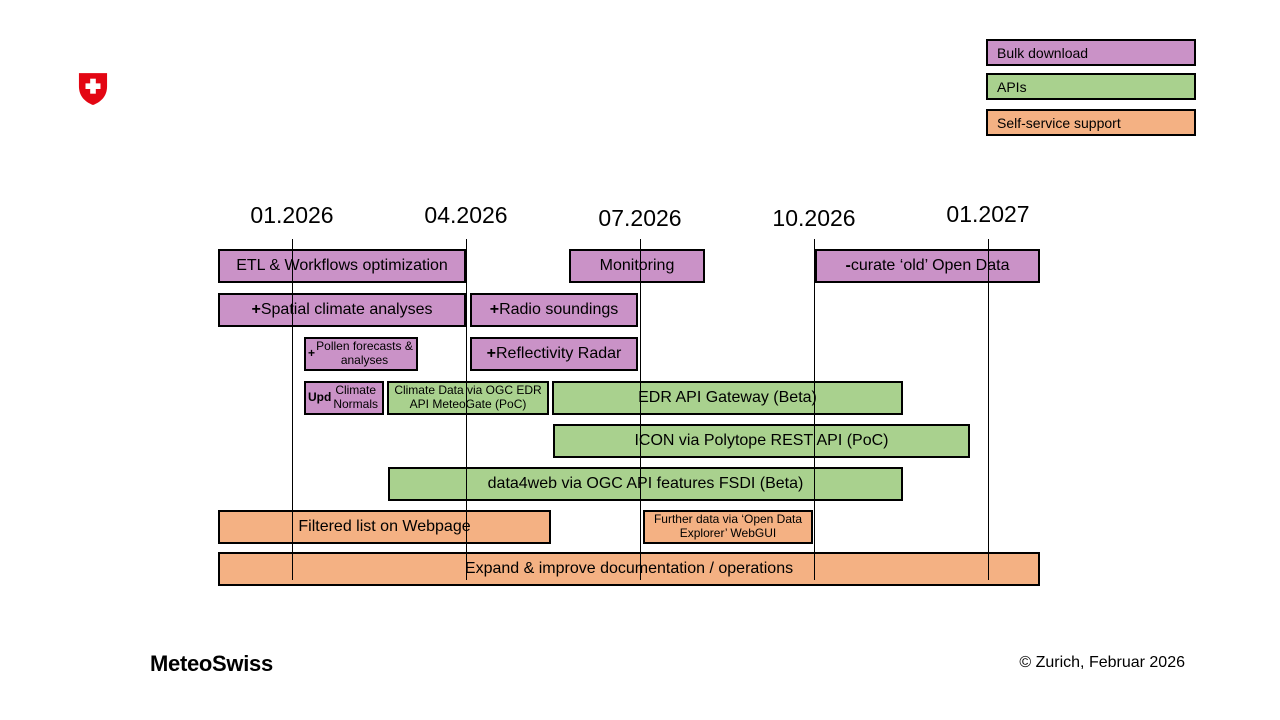 The width and height of the screenshot is (1280, 720). I want to click on gantt-bar: + Reflectivity Radar, so click(554, 354).